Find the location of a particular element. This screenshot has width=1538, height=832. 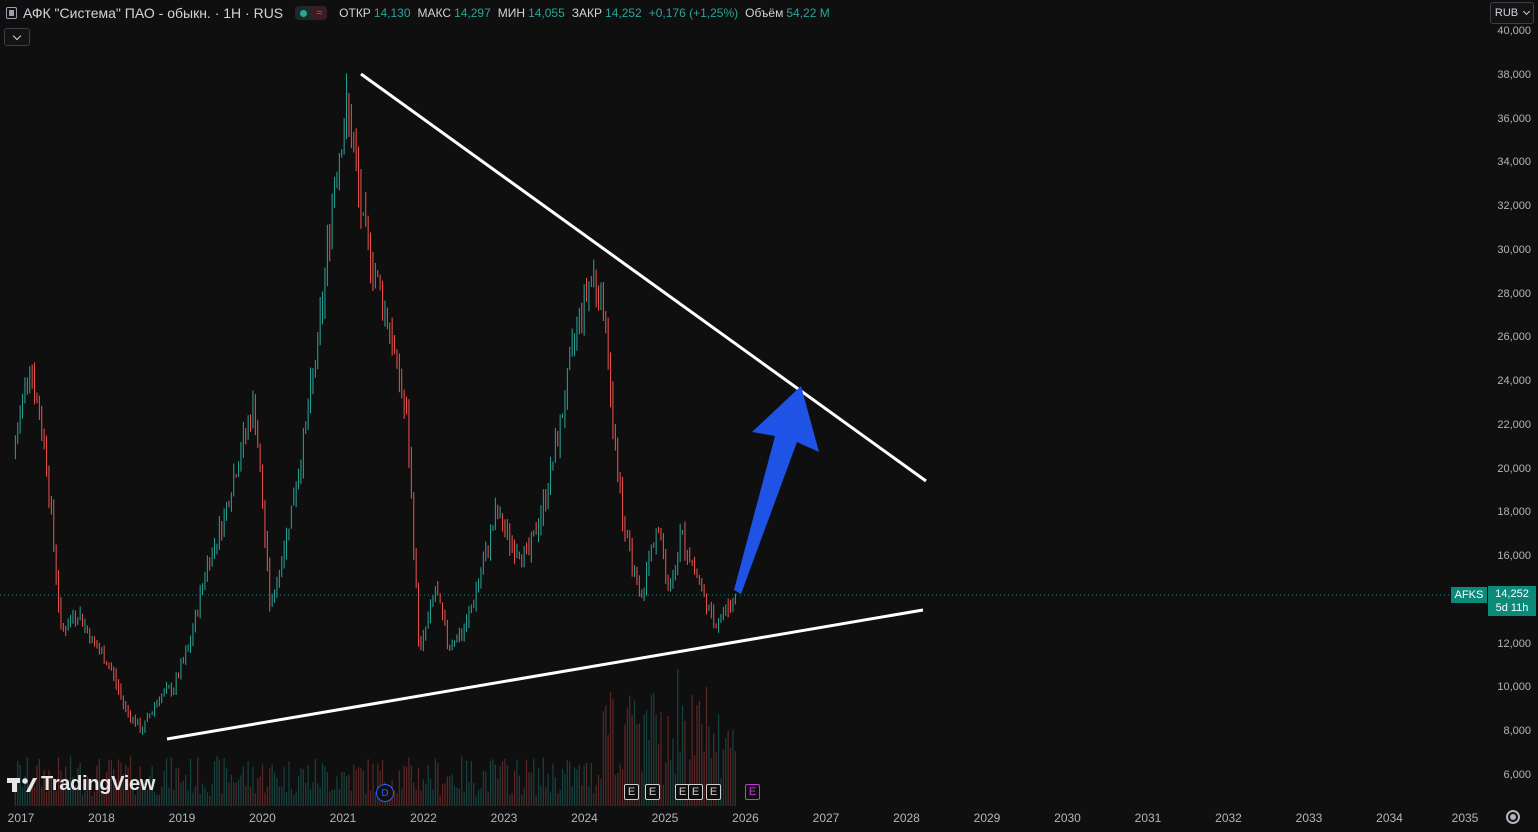

settings-gear-icon is located at coordinates (1513, 817).